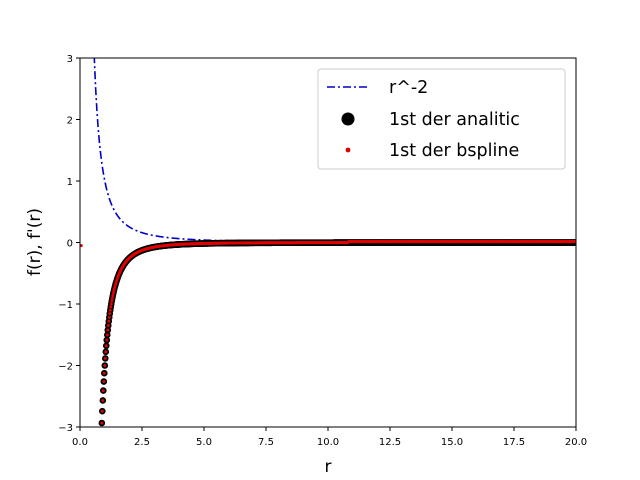 This screenshot has width=640, height=480. Describe the element at coordinates (348, 150) in the screenshot. I see `legend-marker-bspline` at that location.